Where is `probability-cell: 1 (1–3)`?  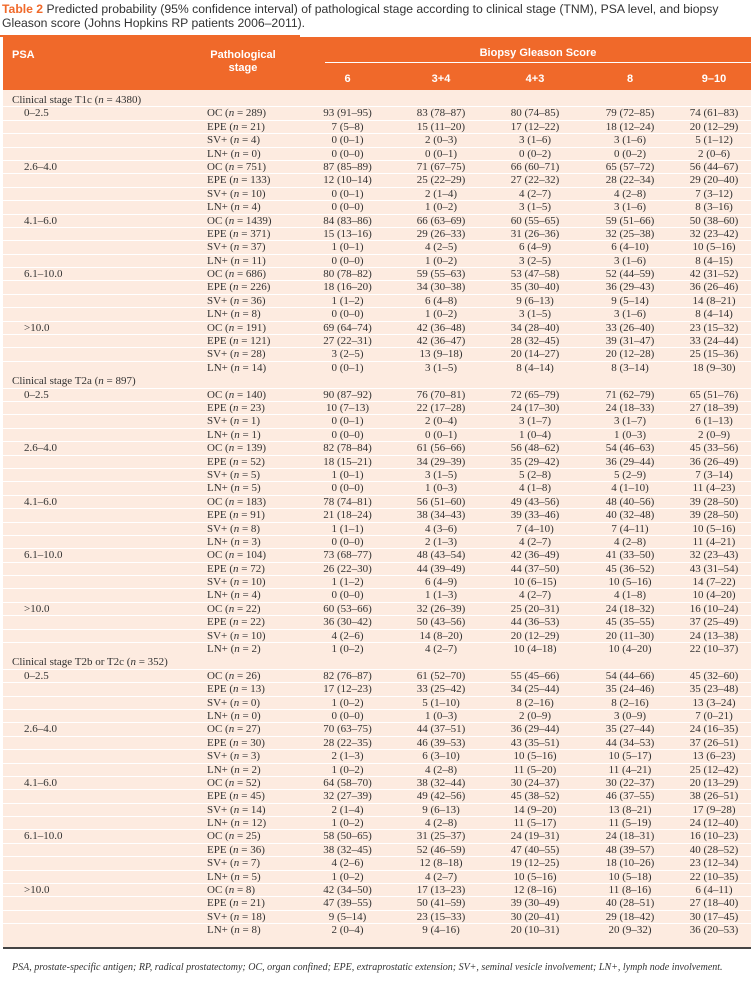
probability-cell: 1 (1–3) is located at coordinates (441, 595).